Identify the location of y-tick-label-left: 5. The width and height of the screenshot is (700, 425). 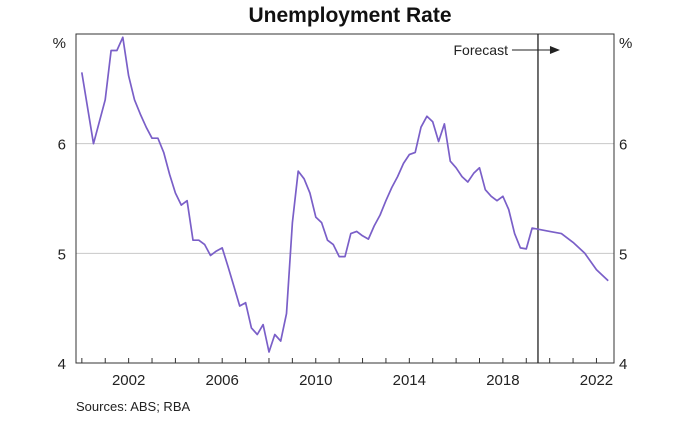
(62, 254).